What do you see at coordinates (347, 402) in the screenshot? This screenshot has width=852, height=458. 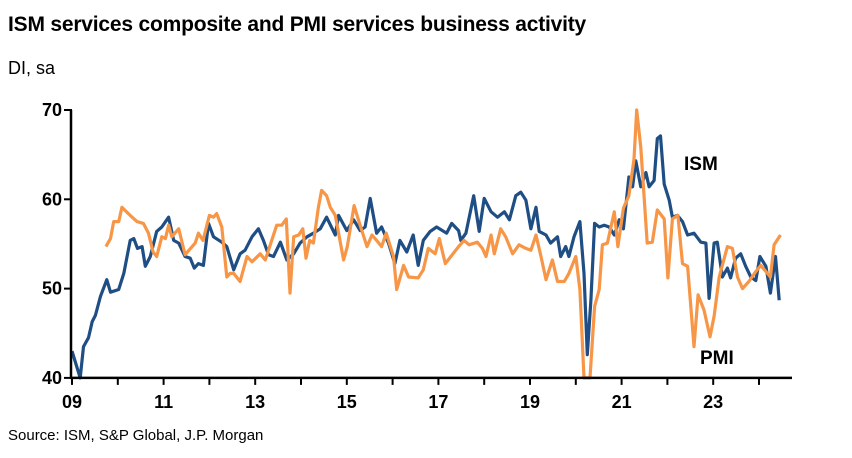 I see `x-tick-label: 15` at bounding box center [347, 402].